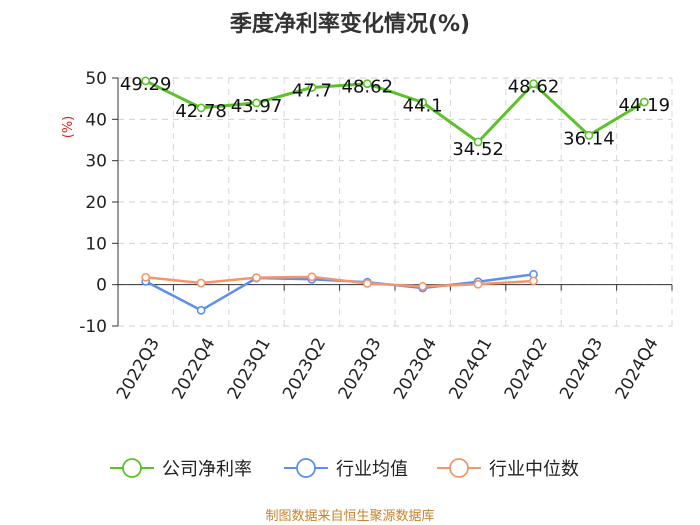  I want to click on y-tick-label: 0, so click(101, 286).